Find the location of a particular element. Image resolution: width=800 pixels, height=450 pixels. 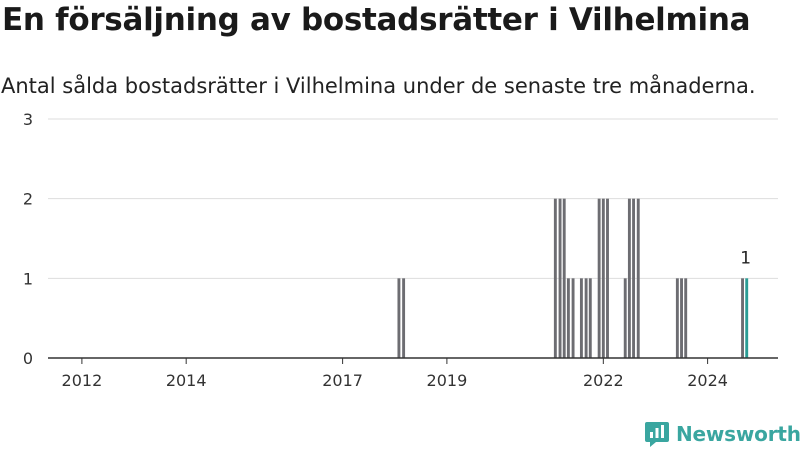

y-tick-label: 0 is located at coordinates (28, 358).